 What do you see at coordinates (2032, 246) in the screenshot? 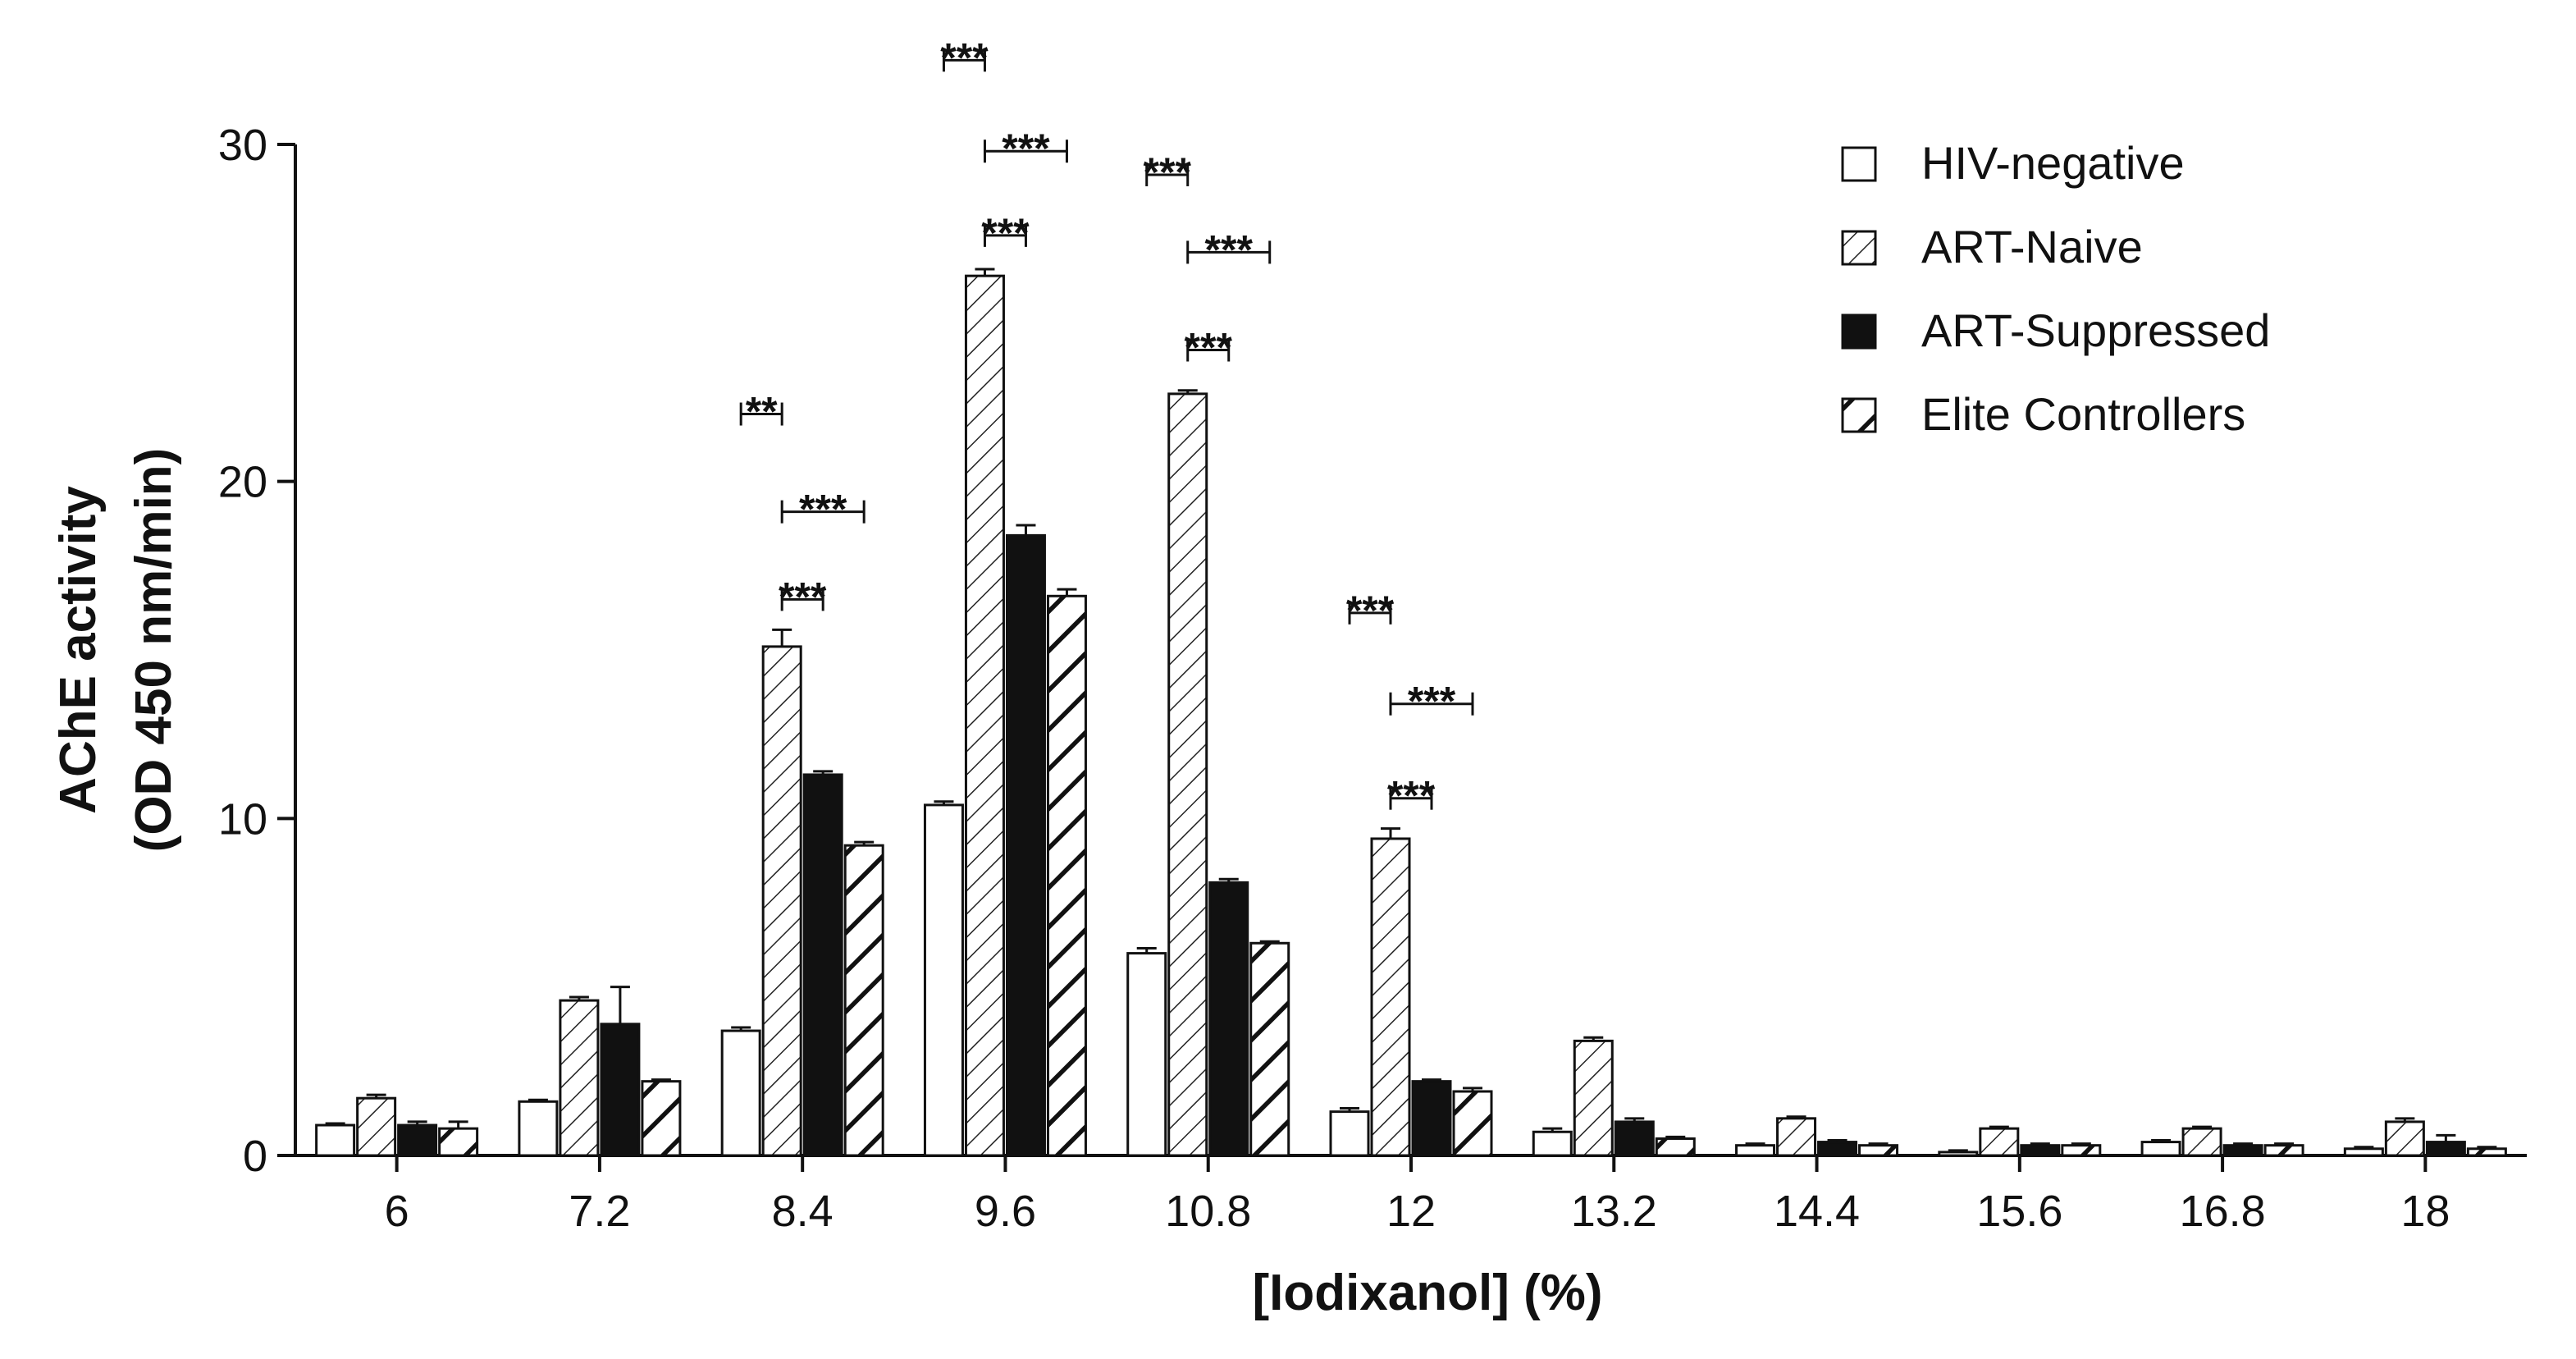
I see `legend-label: ART-Naive` at bounding box center [2032, 246].